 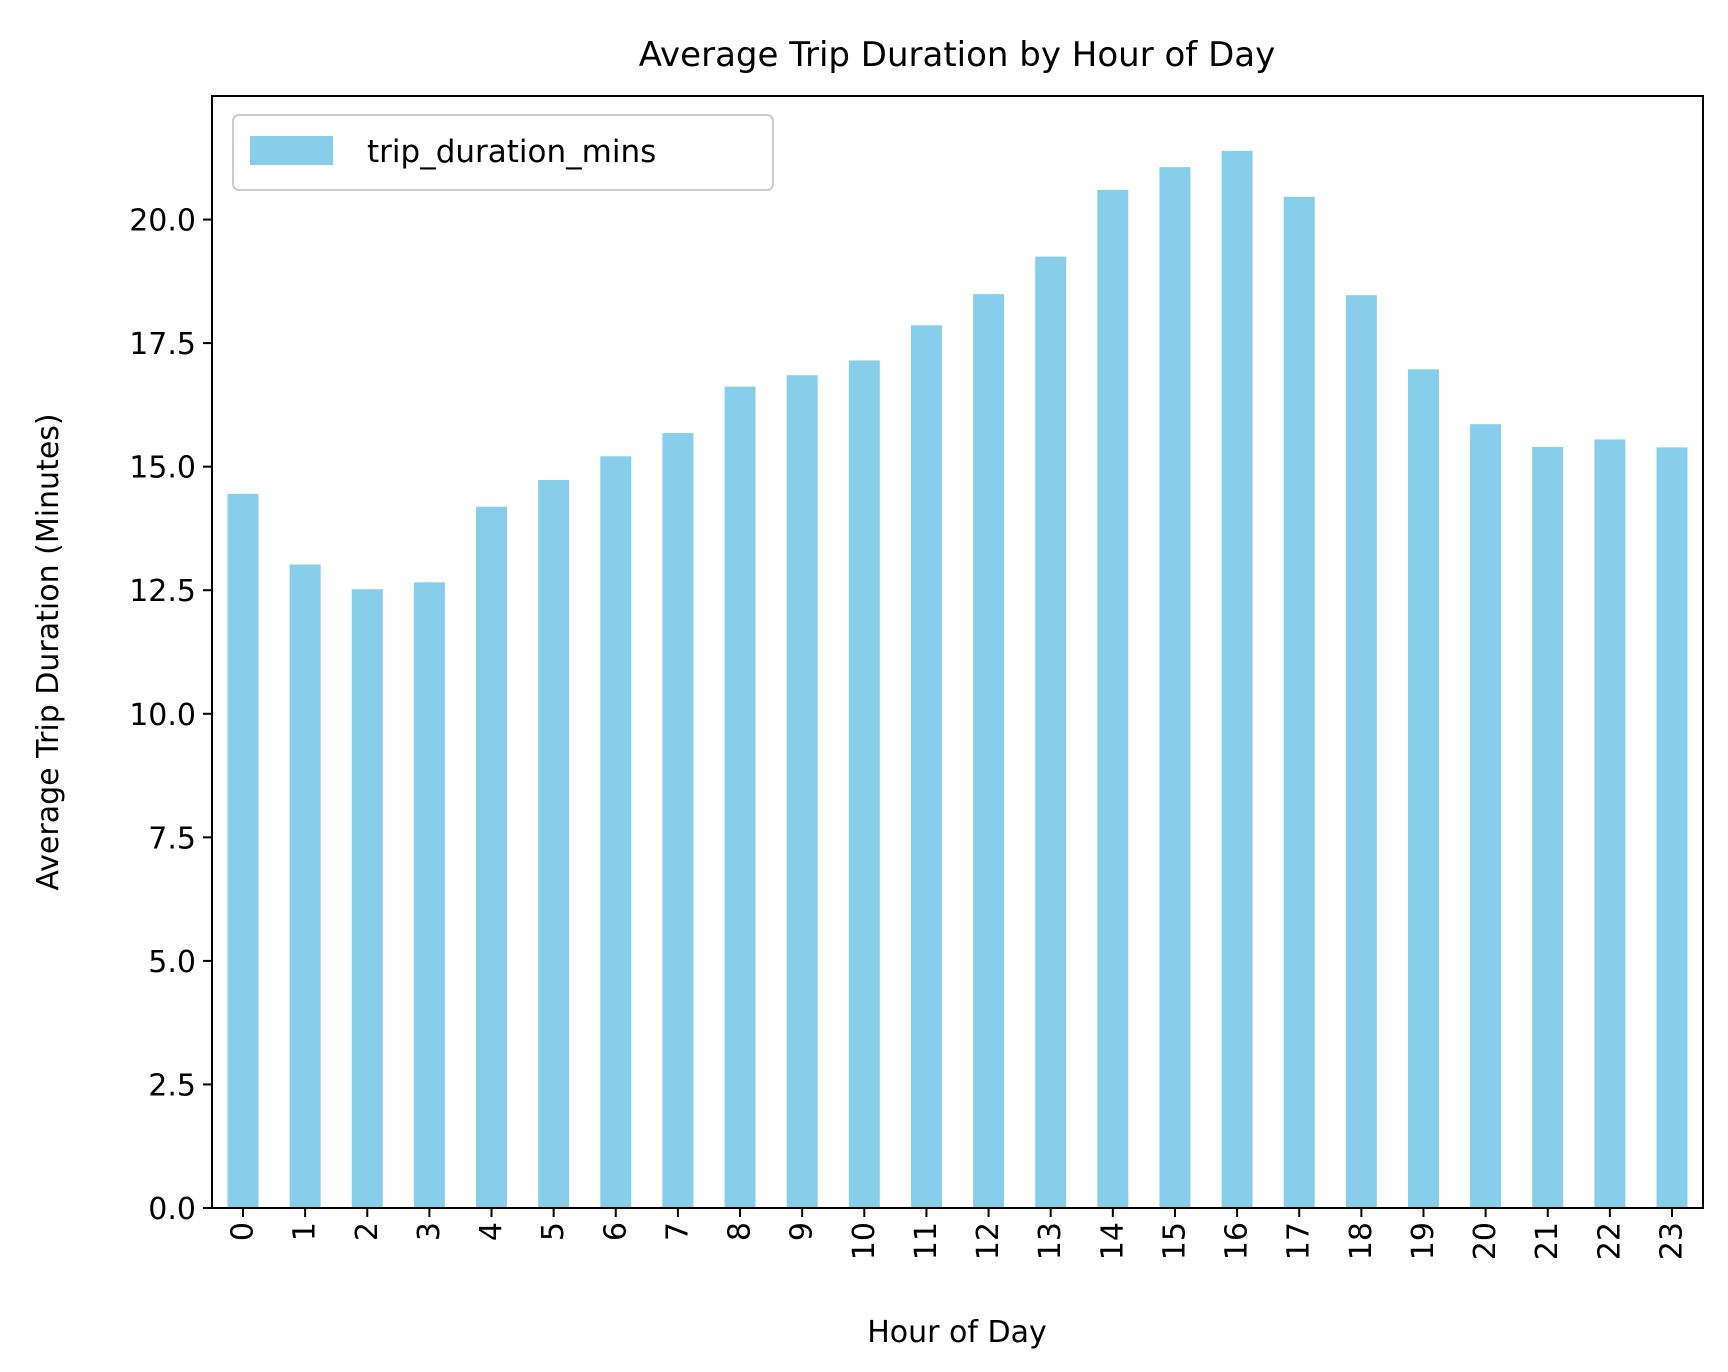 I want to click on y-tick-label: 0.0, so click(x=172, y=1209).